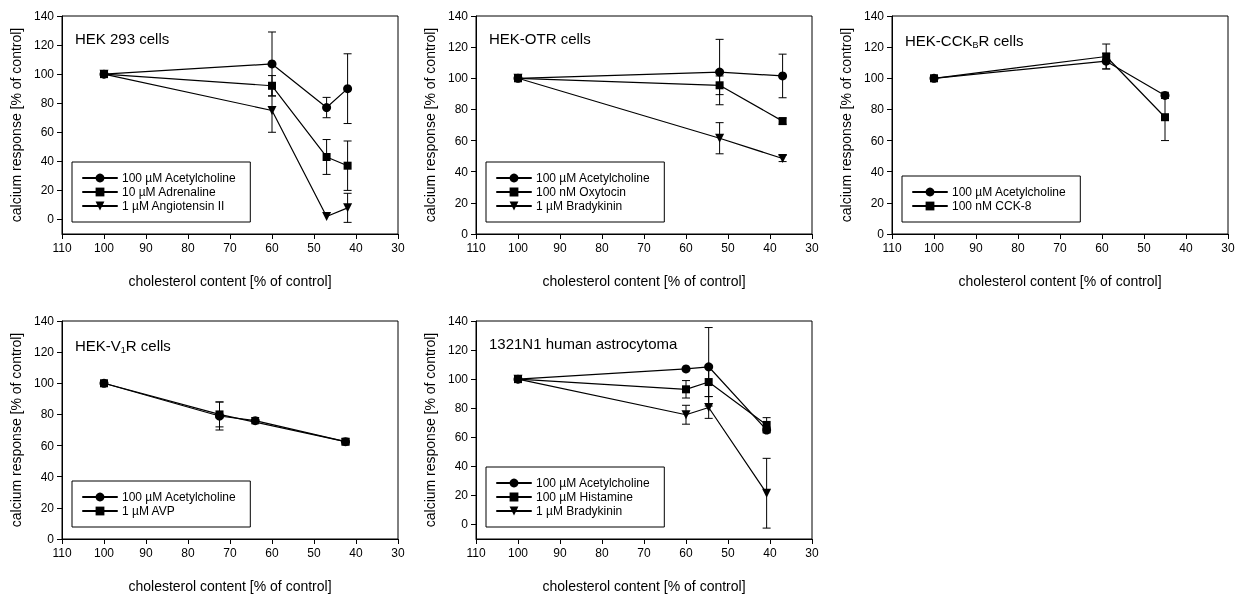  What do you see at coordinates (585, 497) in the screenshot?
I see `legend-label: 100 µM Histamine` at bounding box center [585, 497].